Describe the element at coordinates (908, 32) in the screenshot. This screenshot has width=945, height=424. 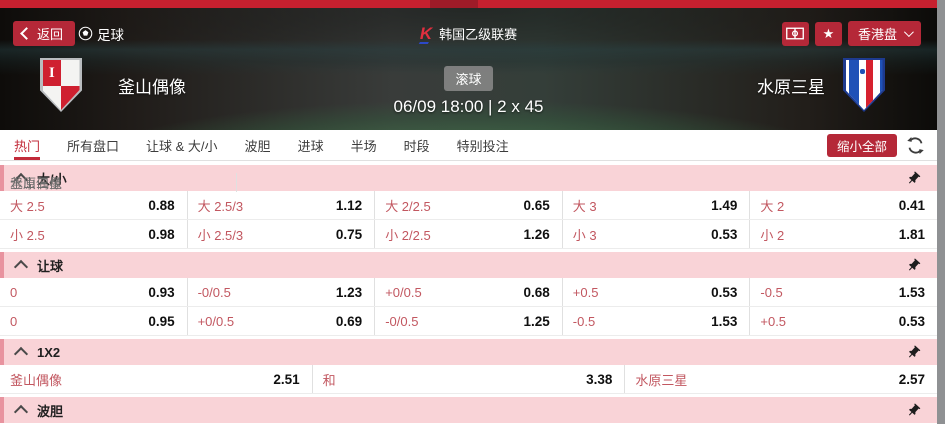
I see `chevron-down-icon` at that location.